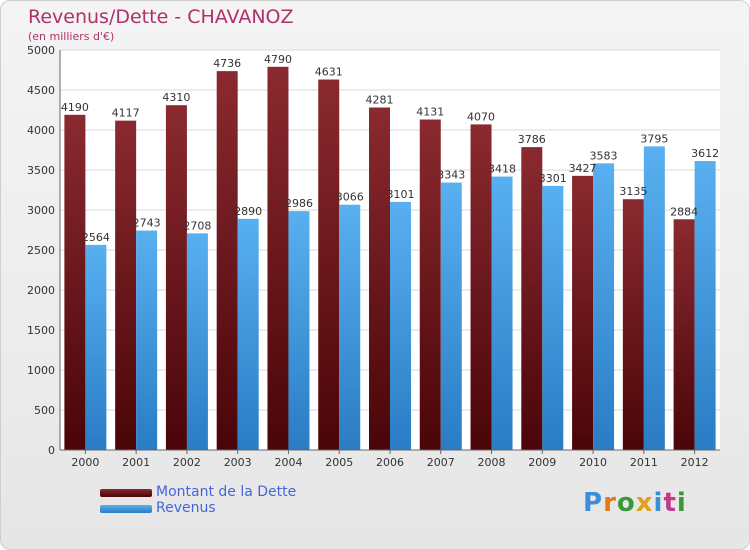 Image resolution: width=750 pixels, height=550 pixels. What do you see at coordinates (227, 63) in the screenshot?
I see `data-label: 4736` at bounding box center [227, 63].